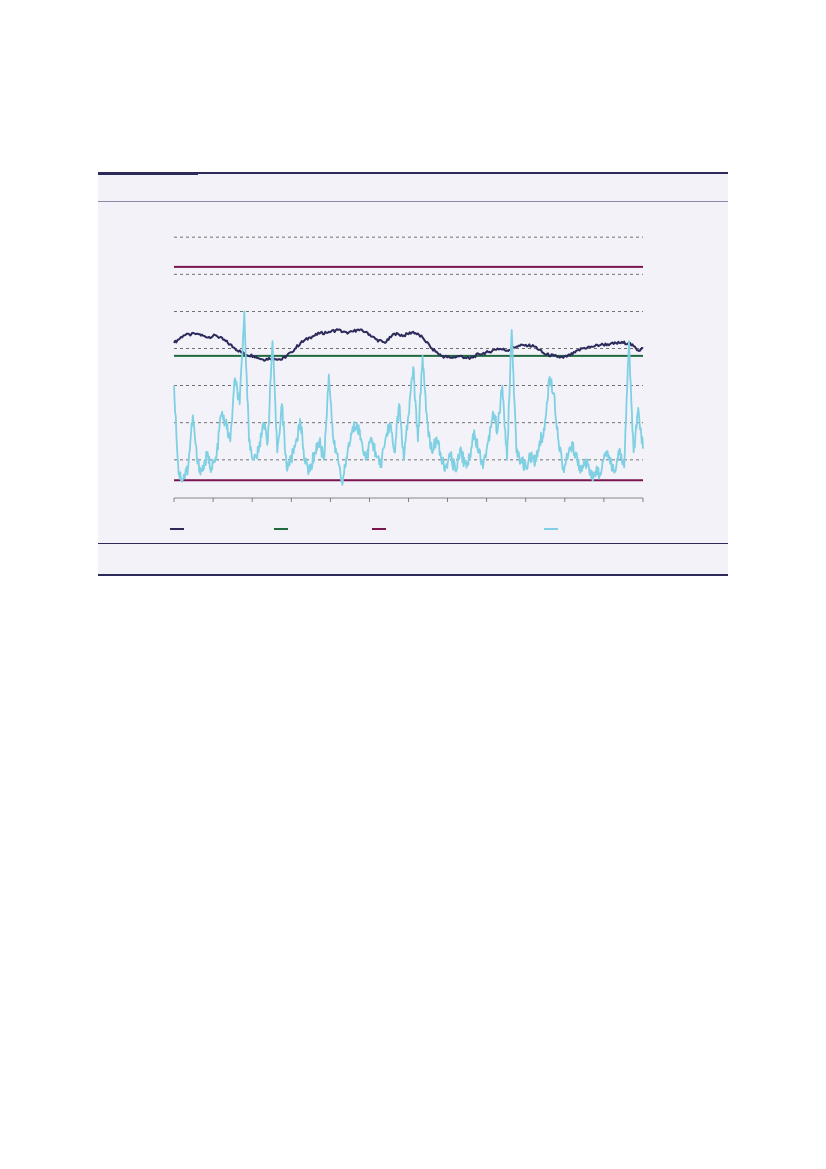  Describe the element at coordinates (408, 345) in the screenshot. I see `dark-series-line` at that location.